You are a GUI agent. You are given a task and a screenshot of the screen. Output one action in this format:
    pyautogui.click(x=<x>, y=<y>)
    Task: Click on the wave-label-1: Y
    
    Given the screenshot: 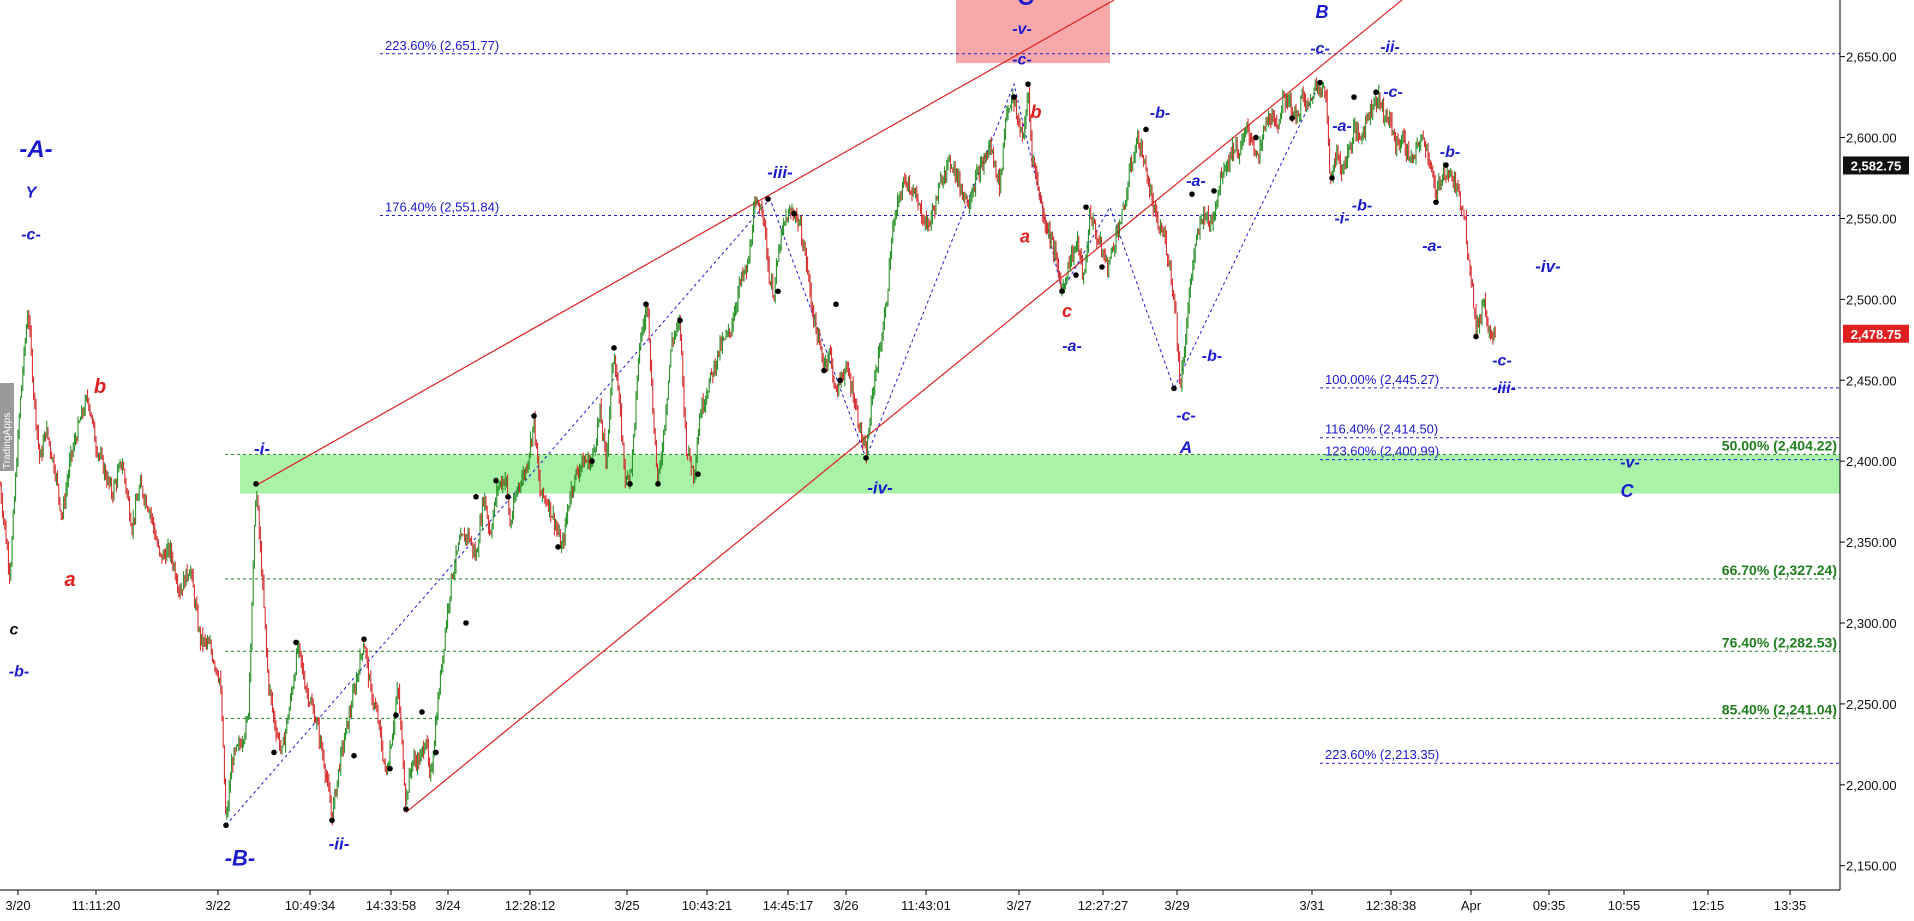 What is the action you would take?
    pyautogui.click(x=32, y=192)
    